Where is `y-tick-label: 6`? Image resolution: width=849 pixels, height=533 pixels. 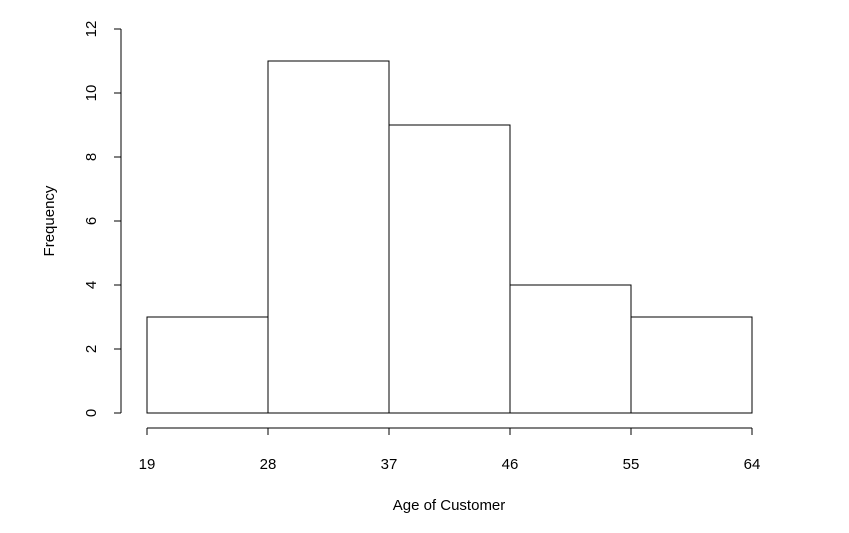
y-tick-label: 6 is located at coordinates (91, 221).